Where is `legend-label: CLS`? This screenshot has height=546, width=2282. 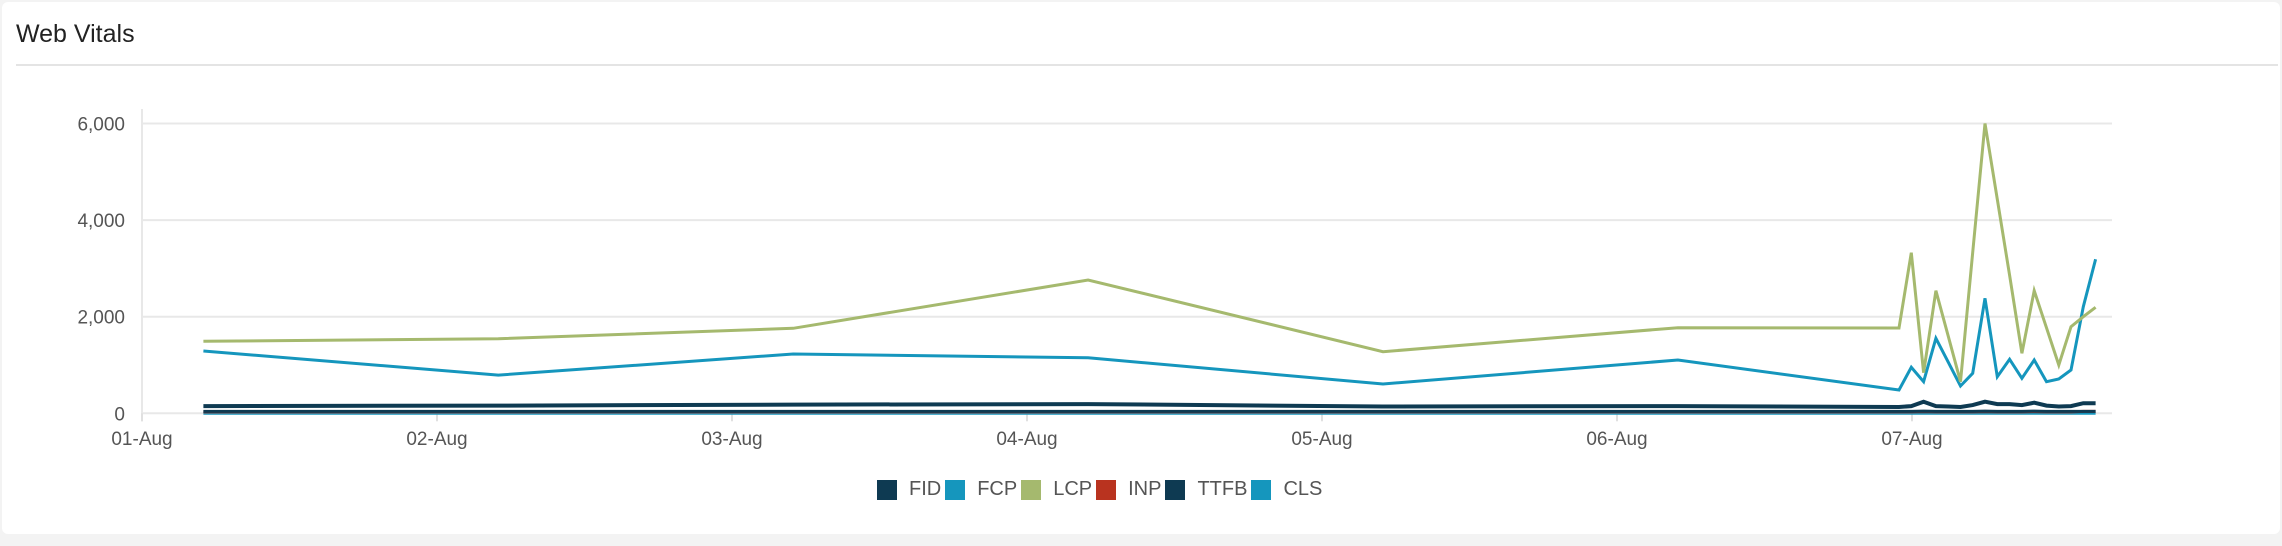 legend-label: CLS is located at coordinates (1303, 489).